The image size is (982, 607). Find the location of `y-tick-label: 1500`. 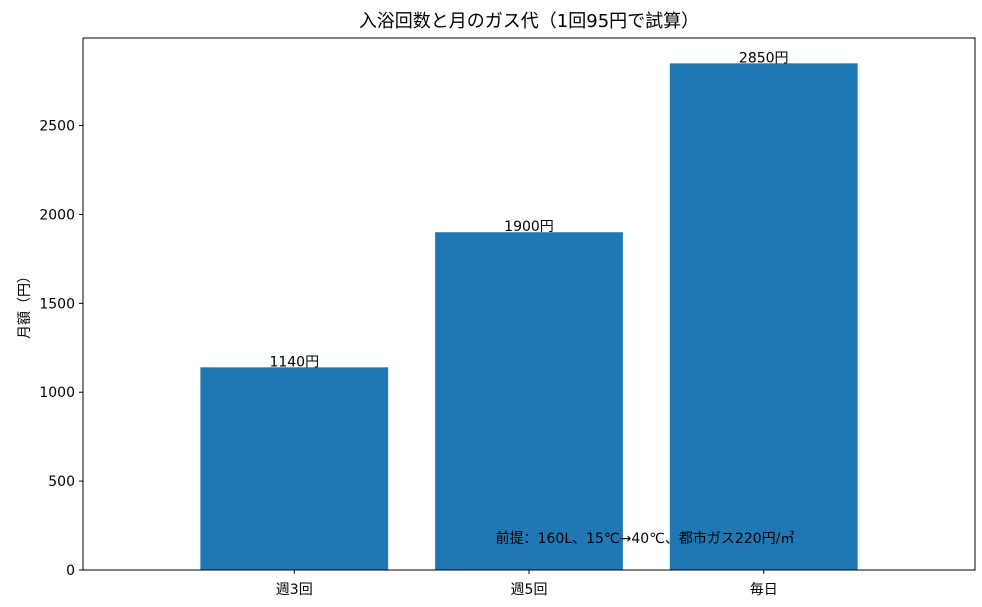

y-tick-label: 1500 is located at coordinates (57, 304).